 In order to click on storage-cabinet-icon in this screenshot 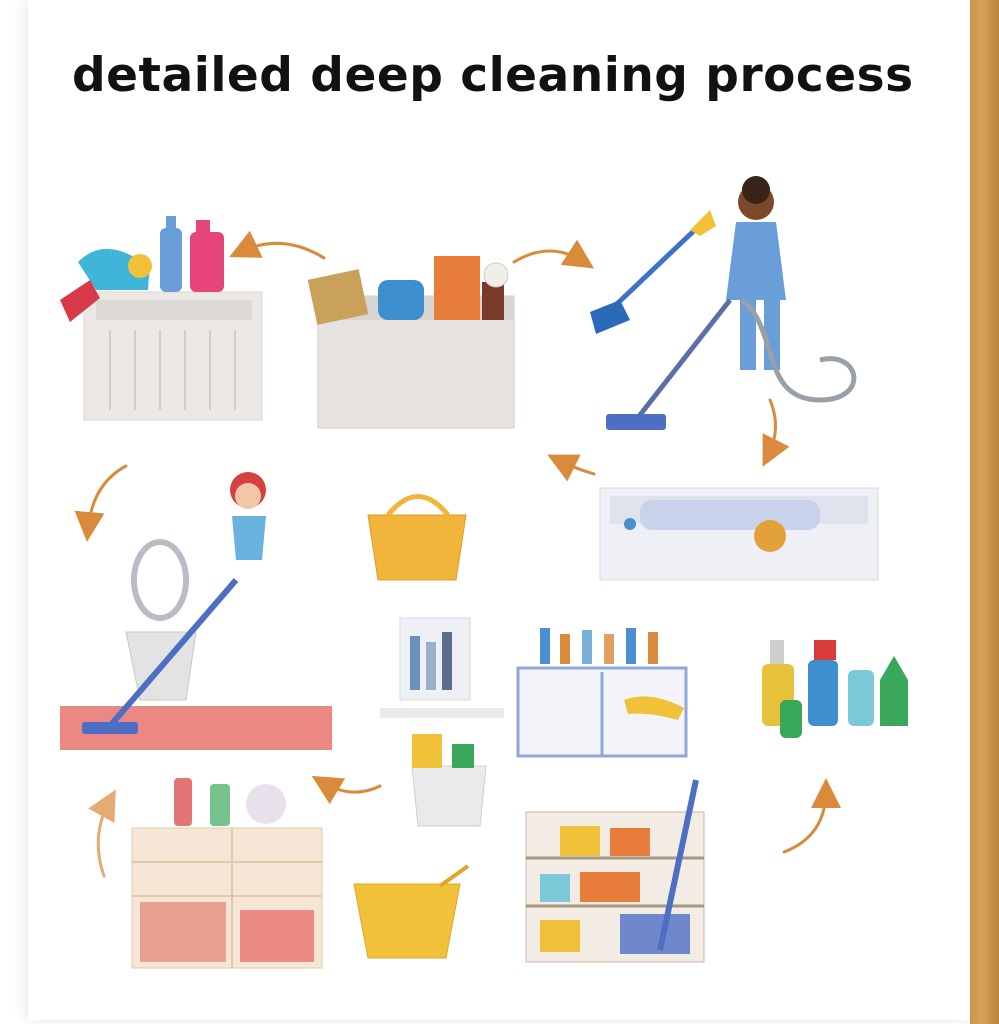, I will do `click(227, 873)`.